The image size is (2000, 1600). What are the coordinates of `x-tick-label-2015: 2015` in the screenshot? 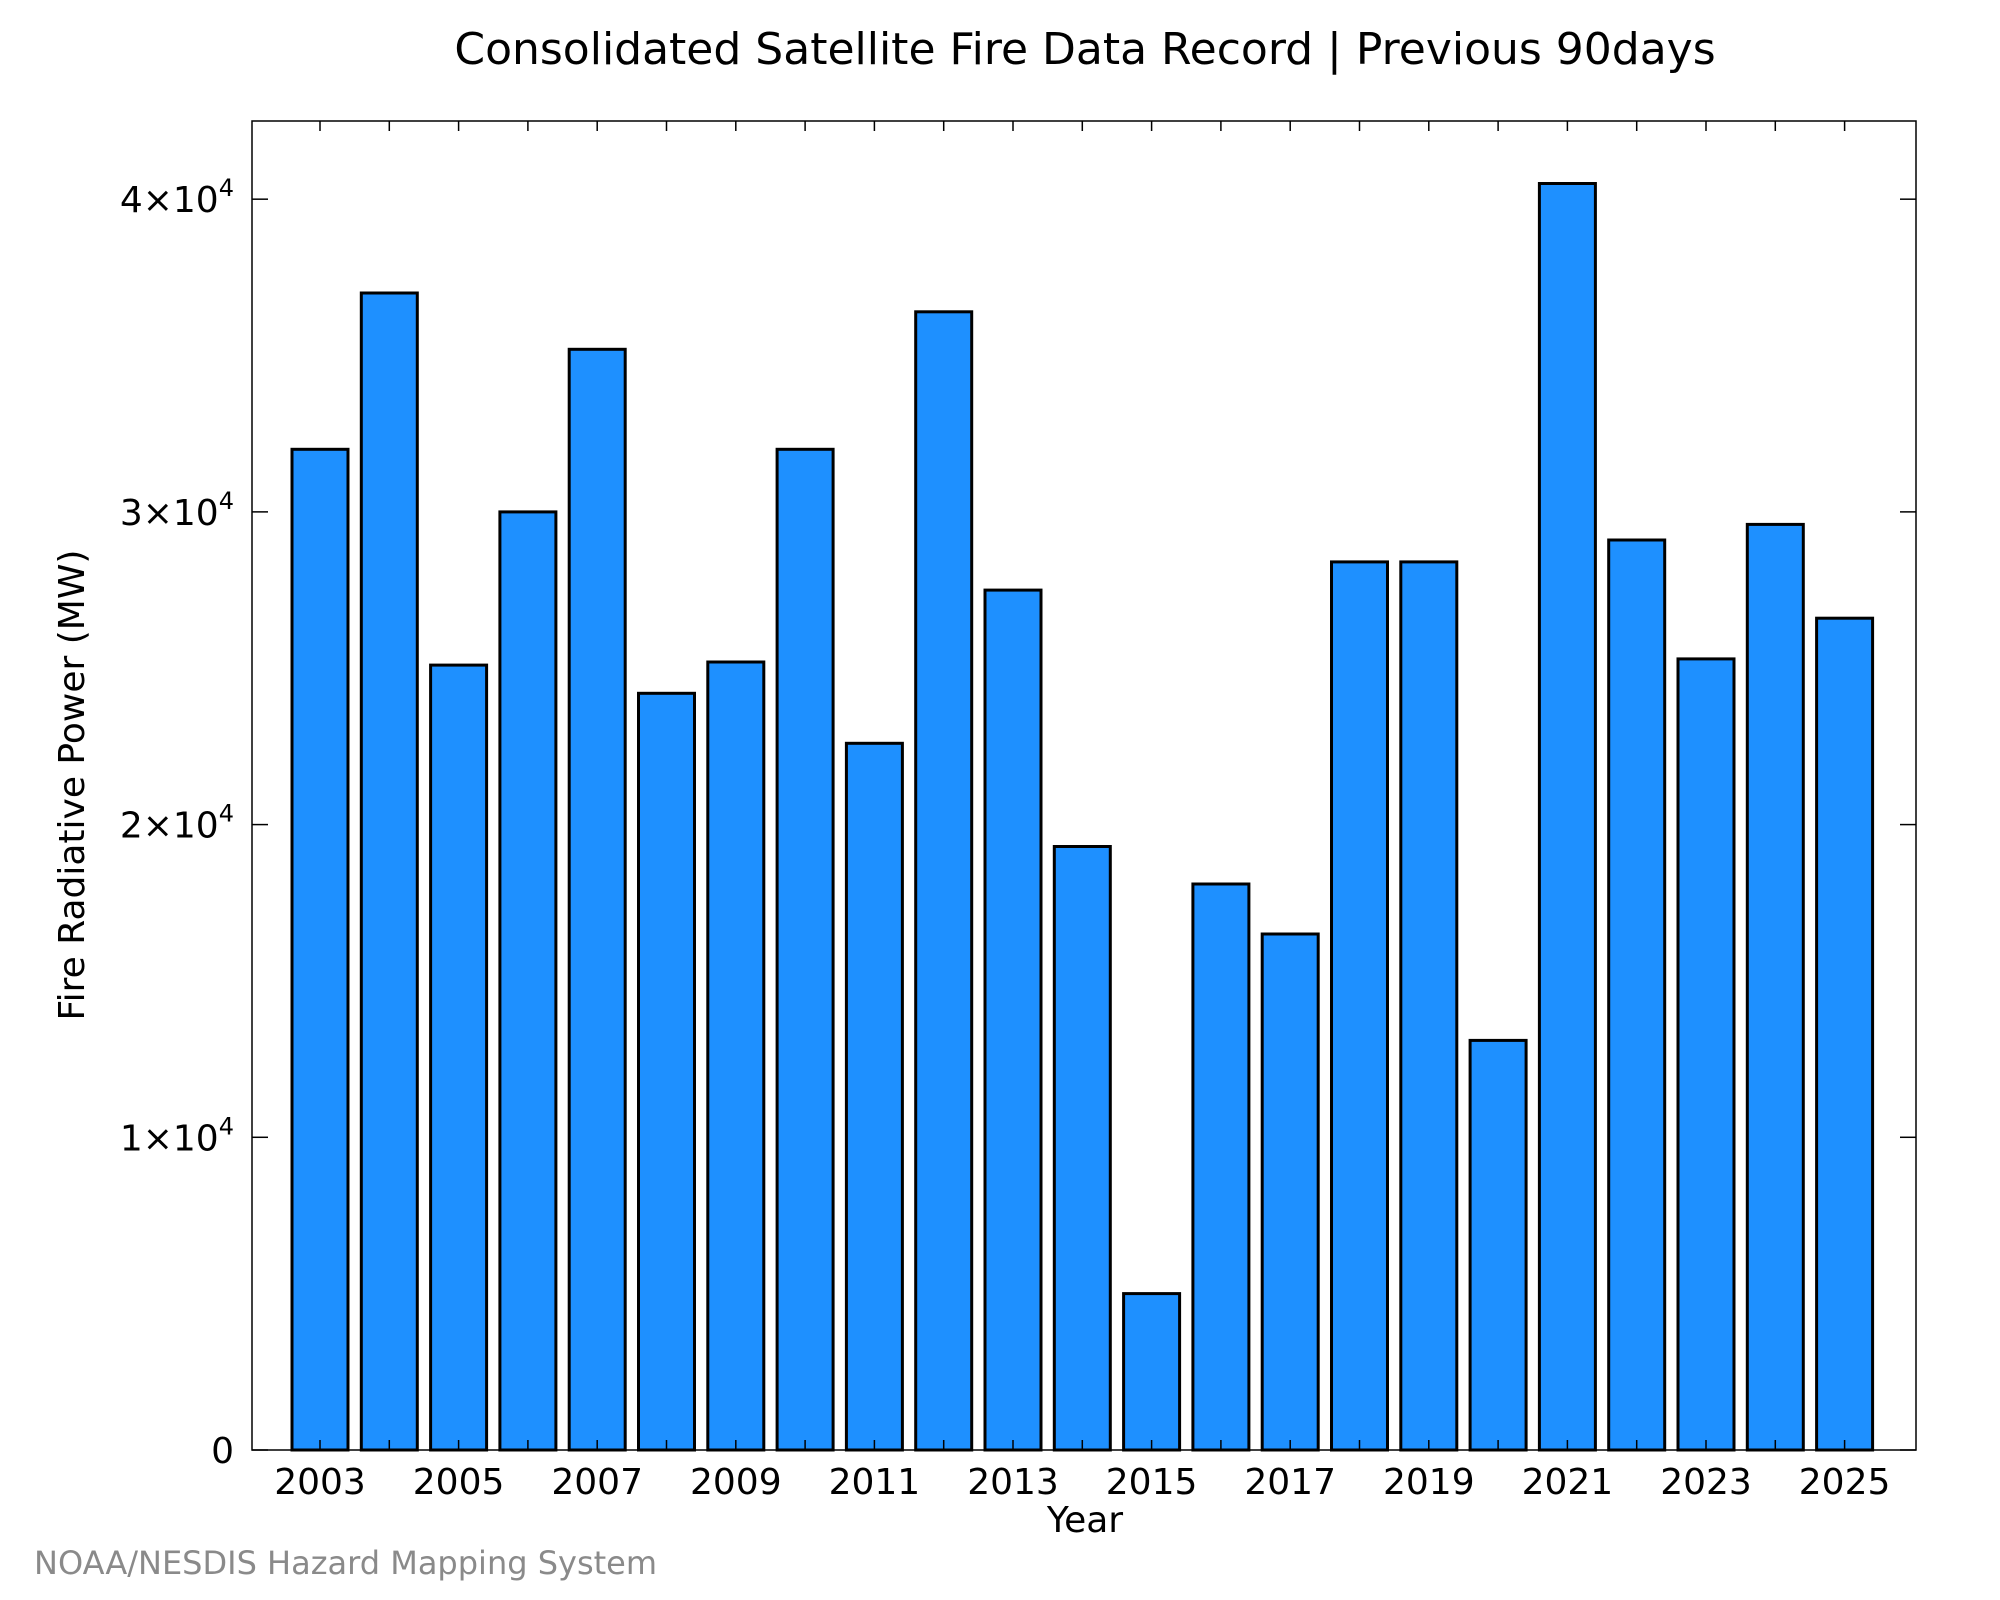 It's located at (1152, 1482).